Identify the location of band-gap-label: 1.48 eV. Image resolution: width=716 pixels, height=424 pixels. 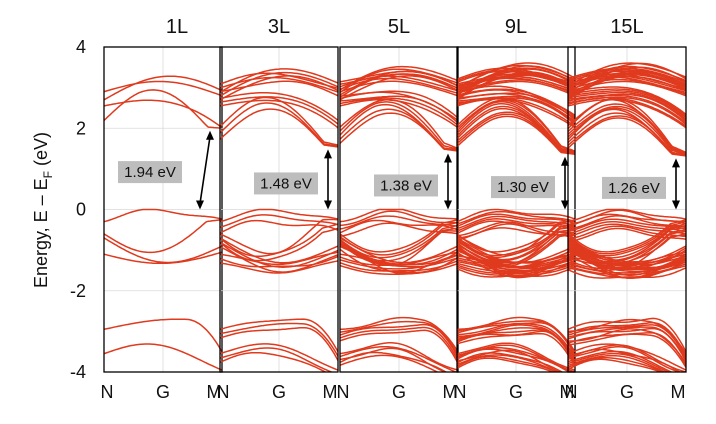
(286, 183).